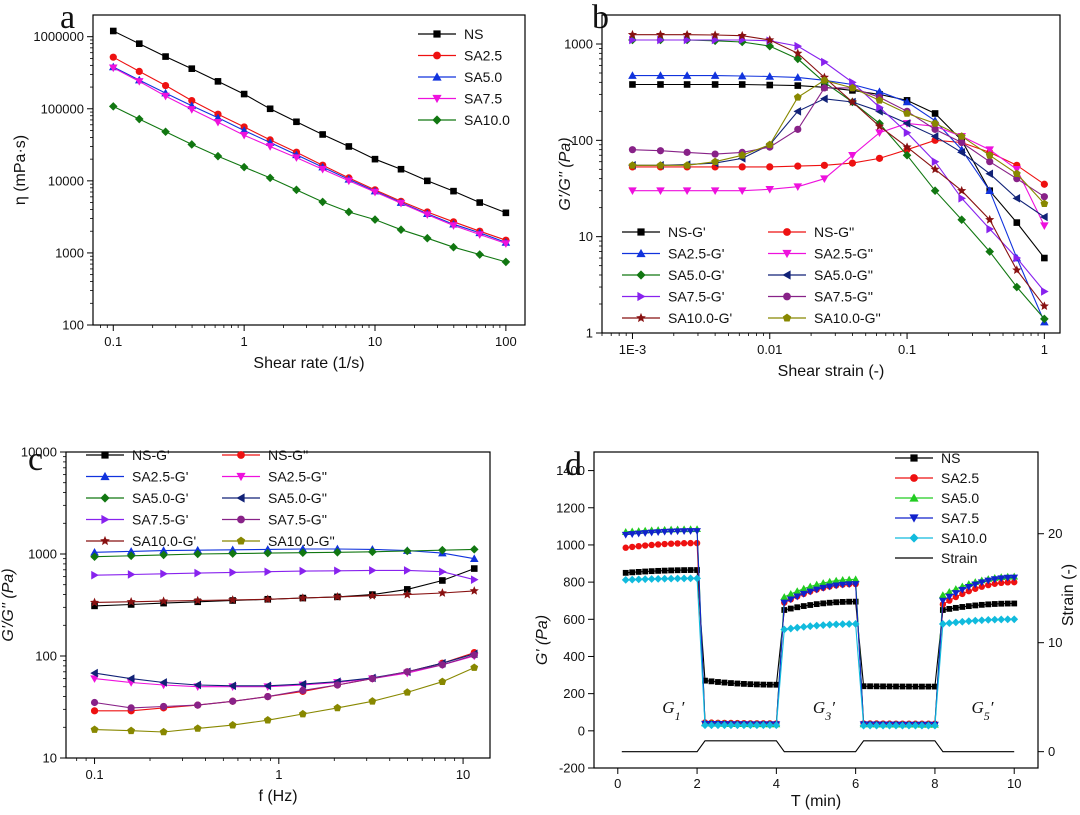 This screenshot has width=1080, height=815. What do you see at coordinates (1055, 642) in the screenshot?
I see `y2-tick-label: 10` at bounding box center [1055, 642].